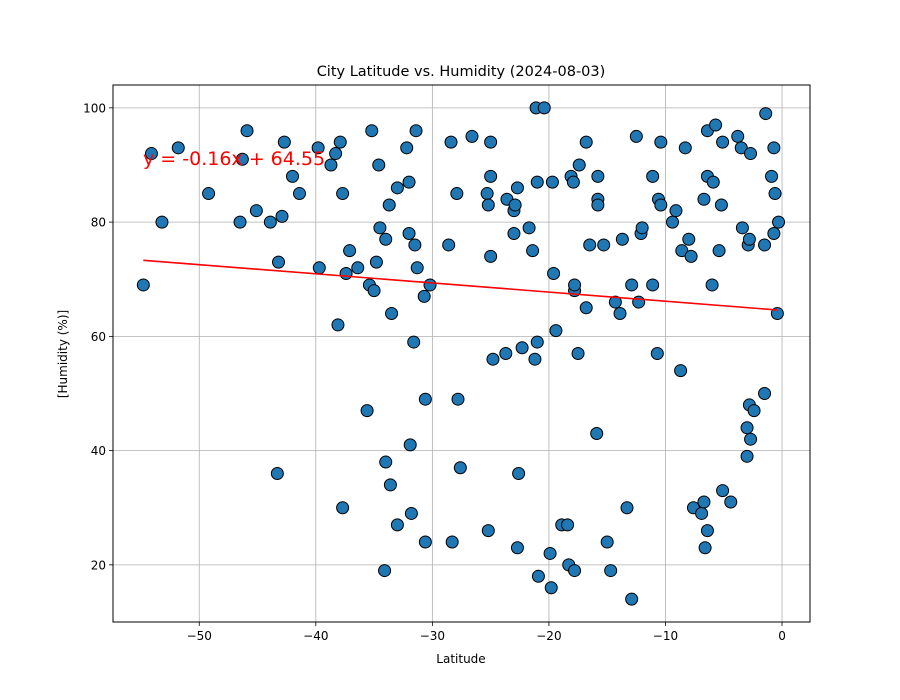 The width and height of the screenshot is (900, 700). I want to click on y-tick-label: 100, so click(94, 108).